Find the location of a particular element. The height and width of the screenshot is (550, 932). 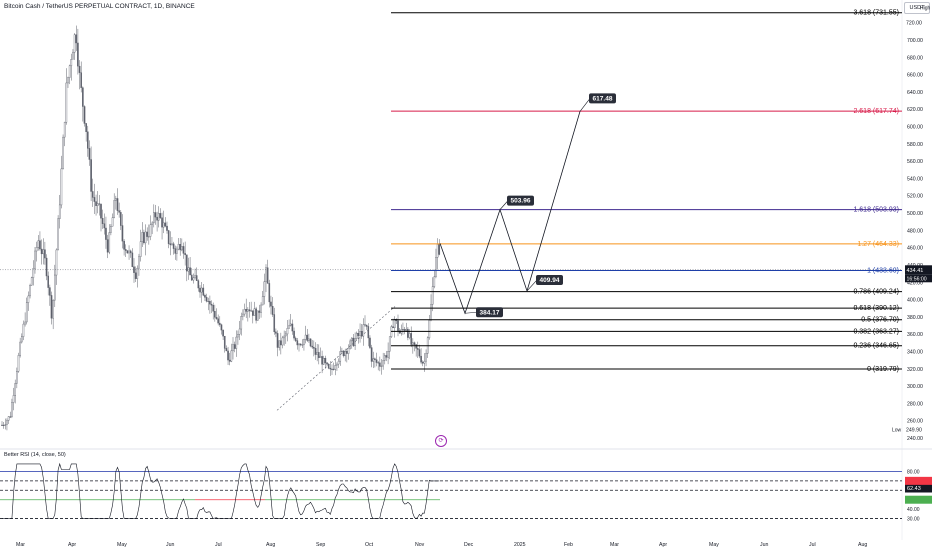

fib-level-label: 3.618 (731.55) is located at coordinates (876, 13).